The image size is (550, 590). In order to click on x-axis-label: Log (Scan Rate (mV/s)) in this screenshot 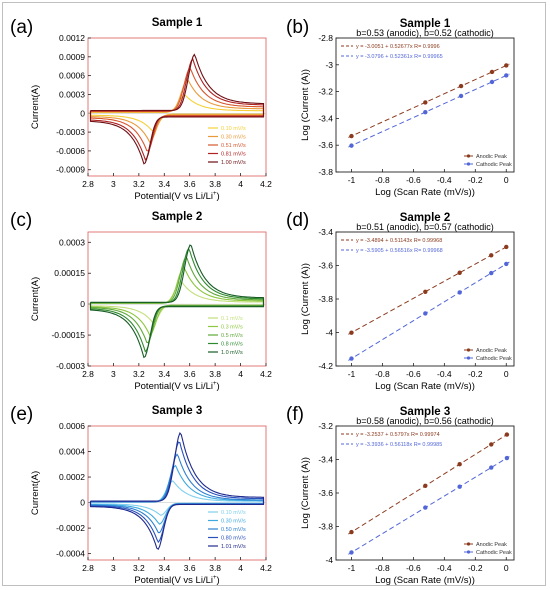, I will do `click(425, 192)`.